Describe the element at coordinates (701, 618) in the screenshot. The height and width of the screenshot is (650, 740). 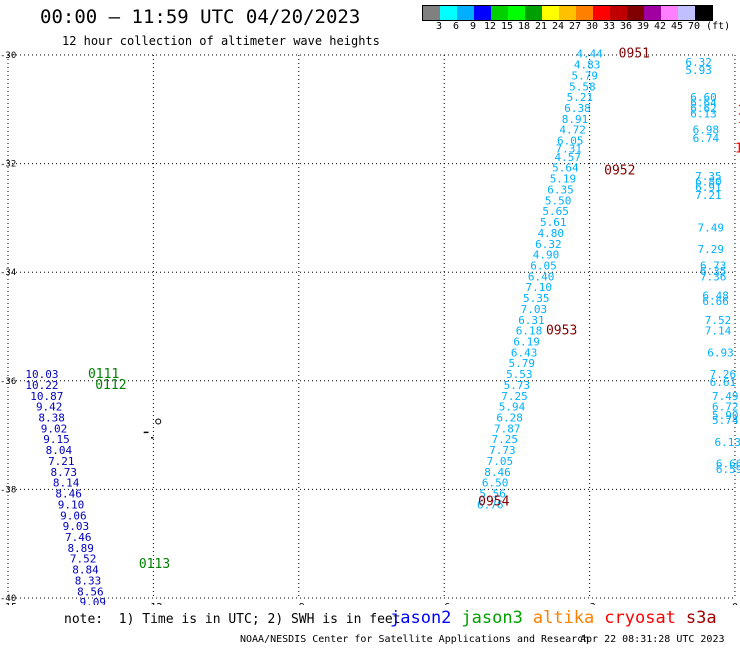
I see `legend-item-s3a: s3a` at that location.